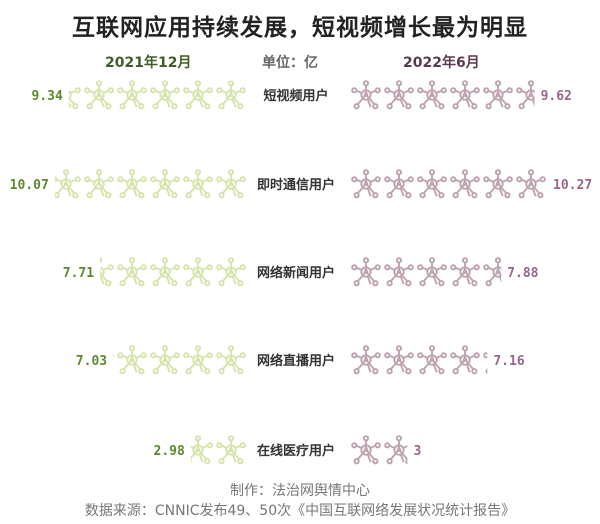 The image size is (600, 524). What do you see at coordinates (300, 491) in the screenshot?
I see `credit-text: 制作：法治网舆情中心` at bounding box center [300, 491].